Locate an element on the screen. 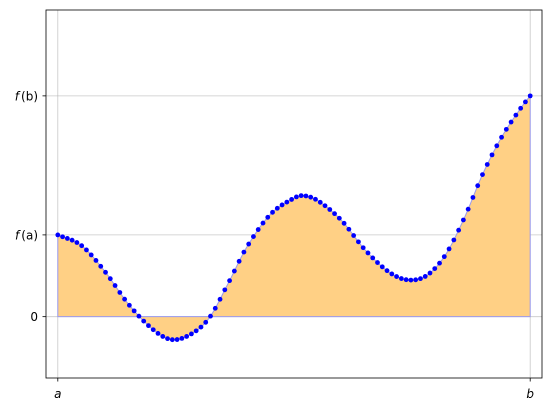 This screenshot has height=414, width=553. y-tick-func-arg: (b) is located at coordinates (29, 96).